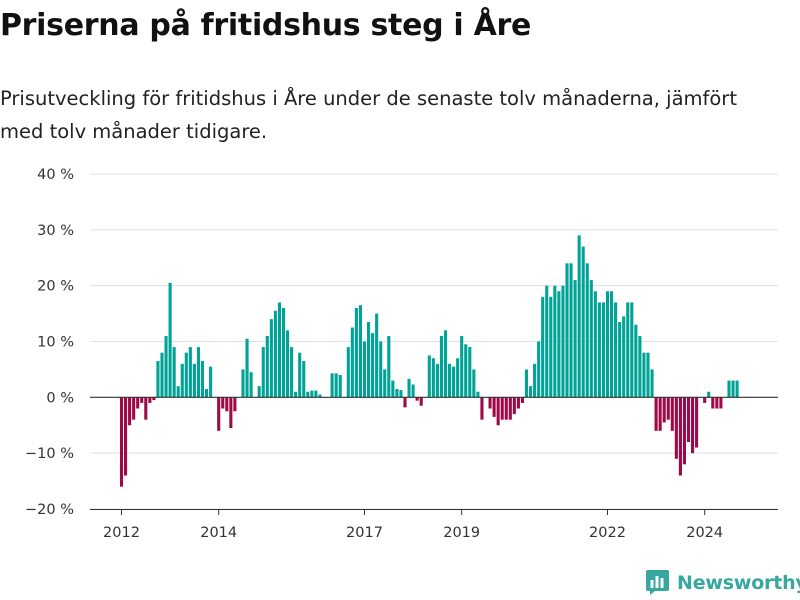  I want to click on y-tick-label: 10 %, so click(55, 343).